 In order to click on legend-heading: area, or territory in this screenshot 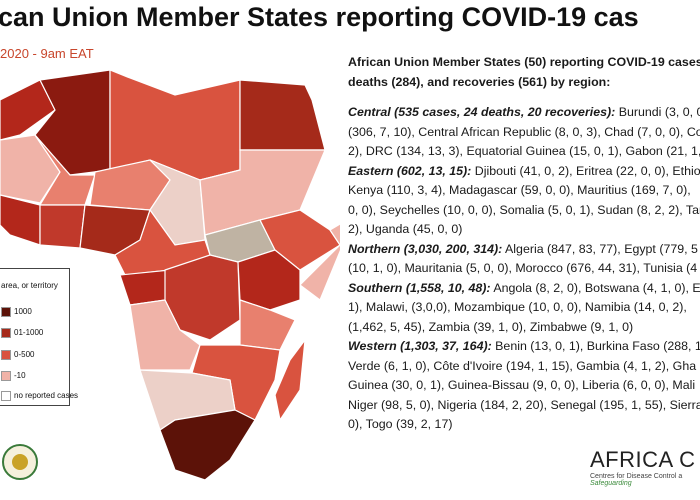, I will do `click(29, 285)`.